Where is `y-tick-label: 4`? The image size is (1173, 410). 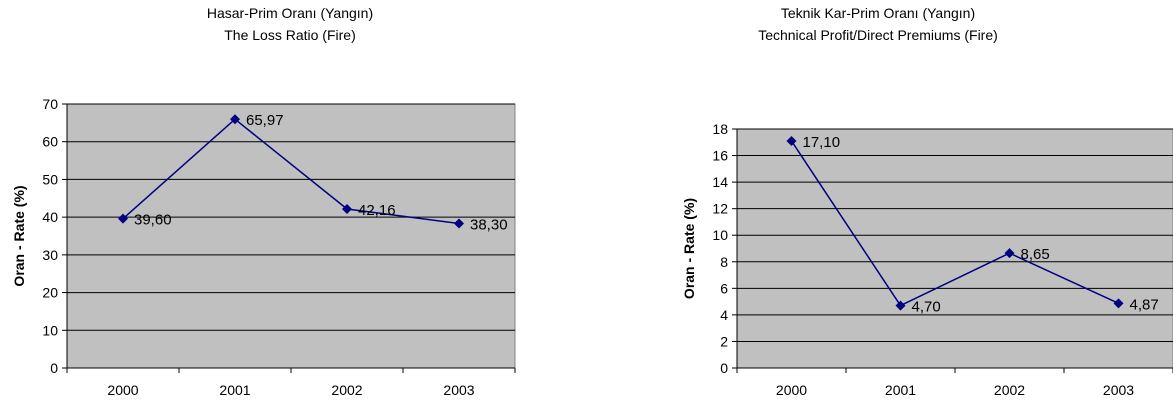
y-tick-label: 4 is located at coordinates (724, 315).